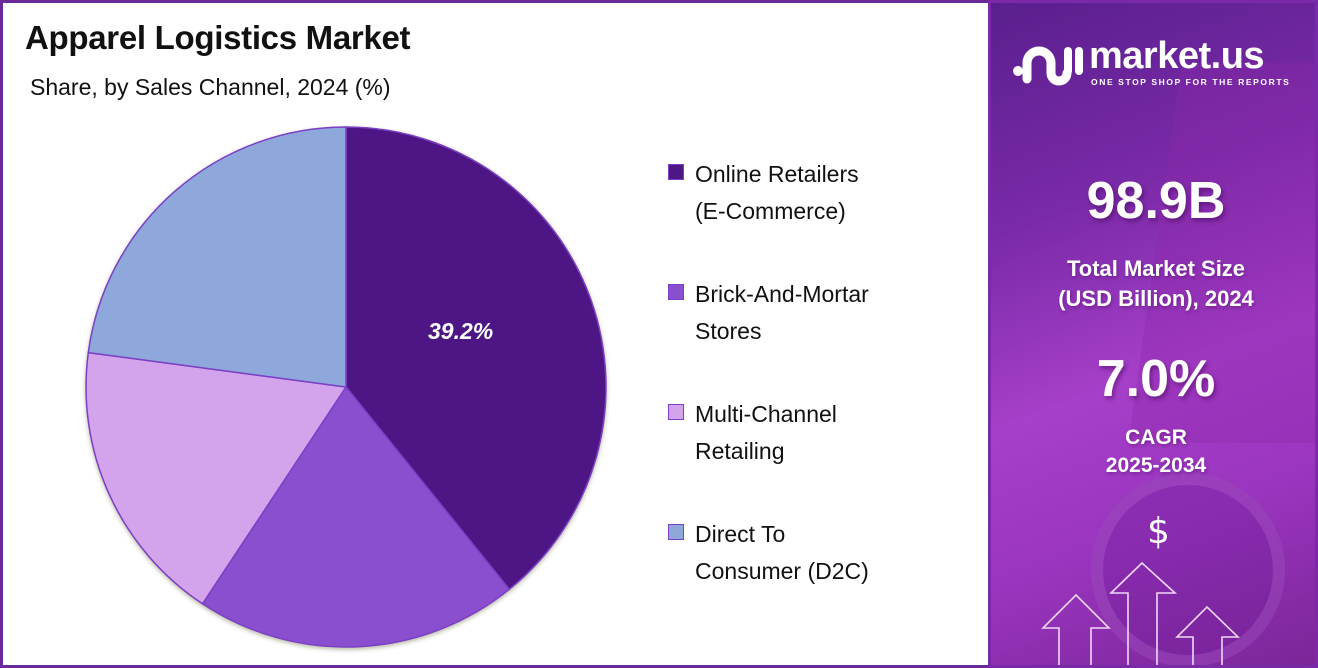  What do you see at coordinates (1156, 268) in the screenshot?
I see `market-size-label-line1: Total Market Size` at bounding box center [1156, 268].